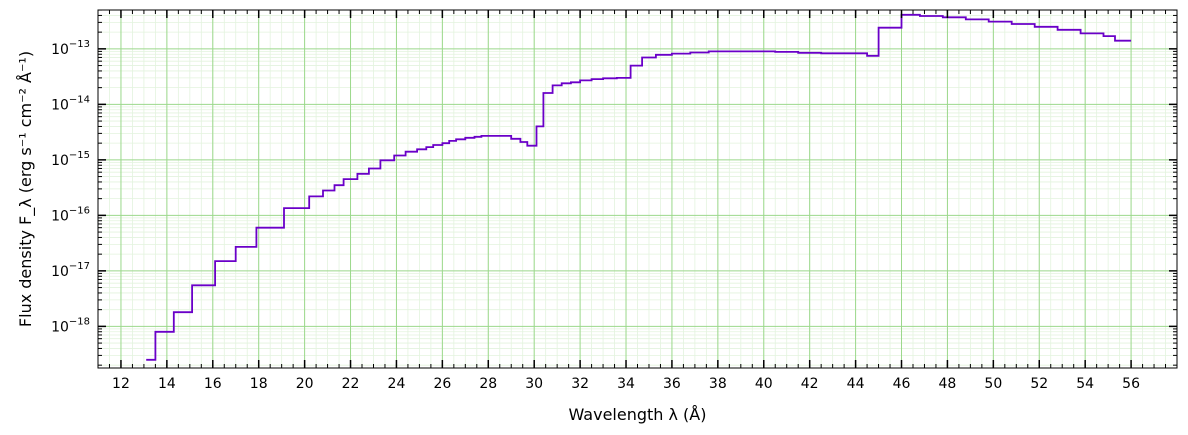  What do you see at coordinates (397, 384) in the screenshot?
I see `x-tick-label: 24` at bounding box center [397, 384].